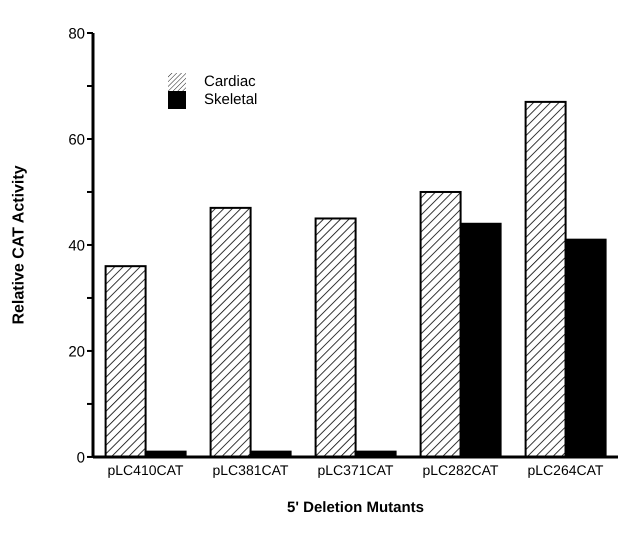 The height and width of the screenshot is (559, 633). What do you see at coordinates (565, 470) in the screenshot?
I see `x-tick-label: pLC264CAT` at bounding box center [565, 470].